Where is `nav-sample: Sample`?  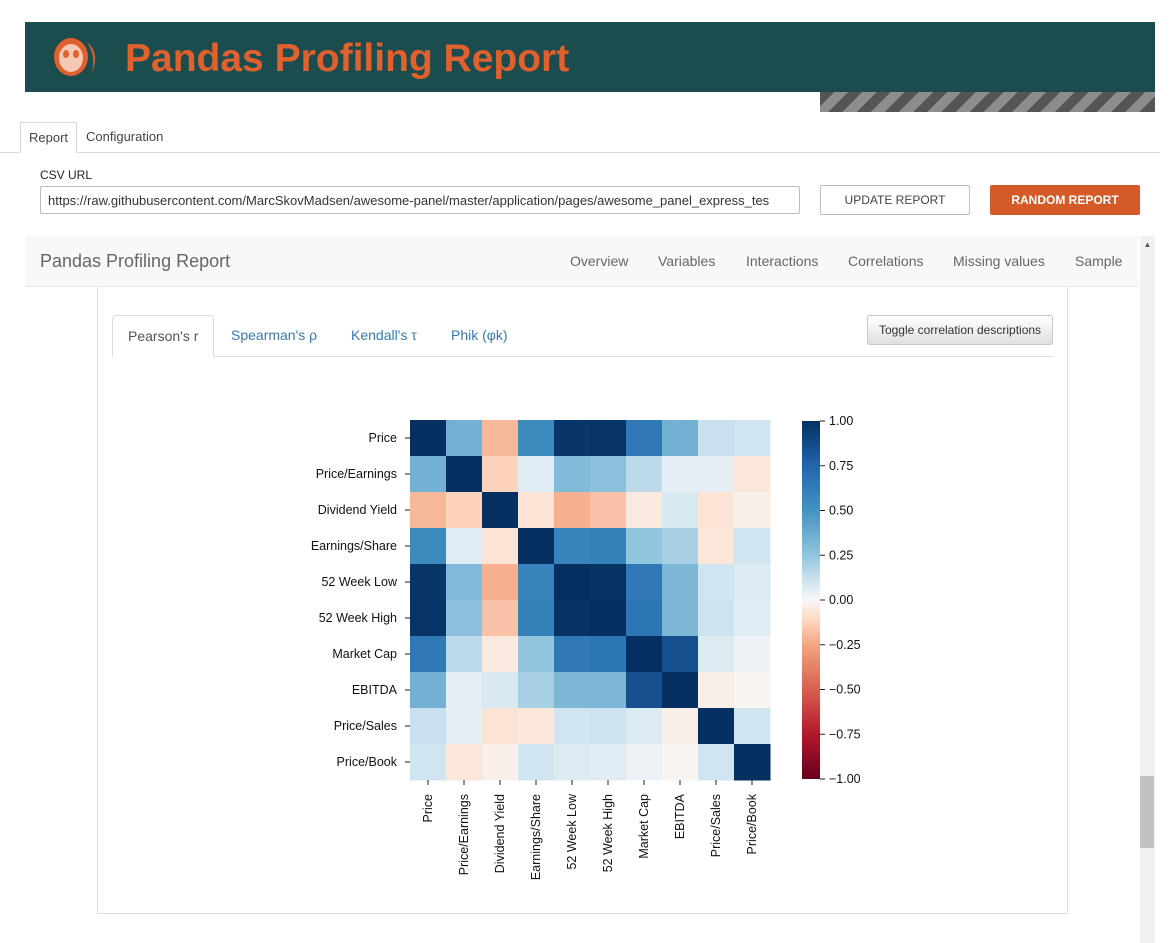 nav-sample: Sample is located at coordinates (1099, 261).